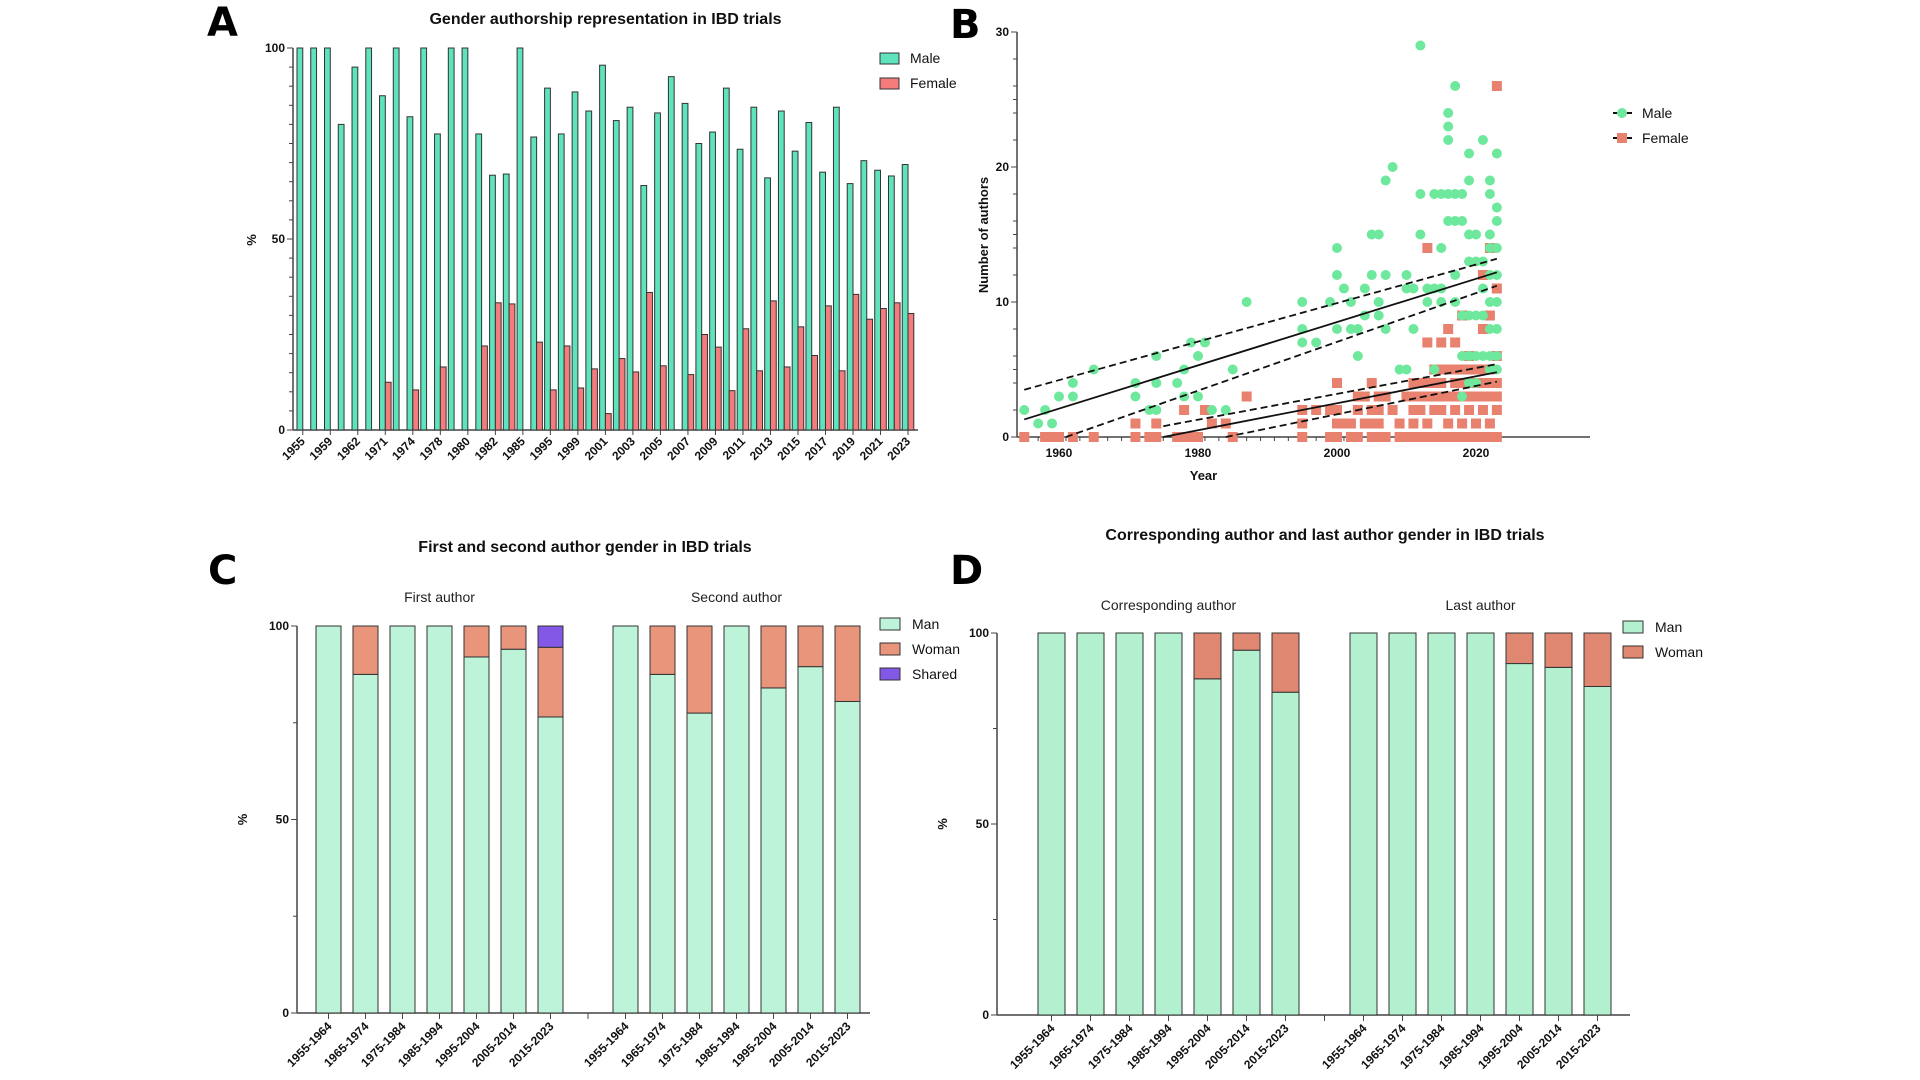 This screenshot has width=1920, height=1080. I want to click on panel-label-a: A, so click(222, 23).